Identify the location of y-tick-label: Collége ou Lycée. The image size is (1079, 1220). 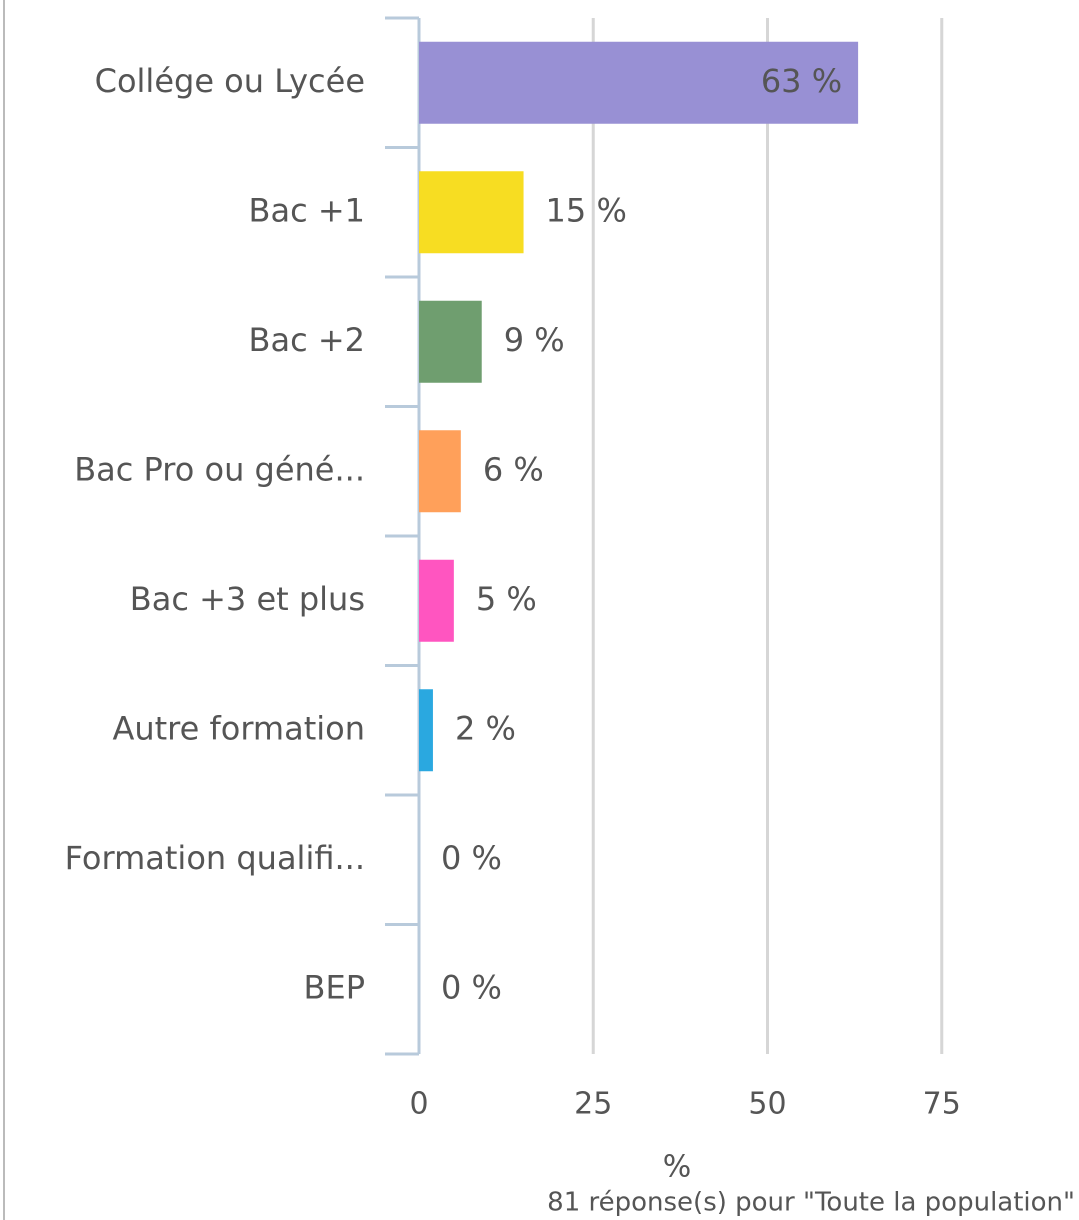
(230, 81).